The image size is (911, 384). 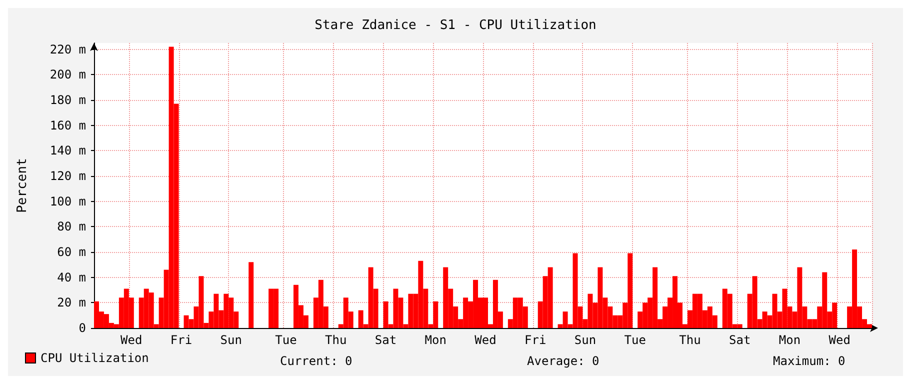 I want to click on y-tick-label: 40 m, so click(x=71, y=277).